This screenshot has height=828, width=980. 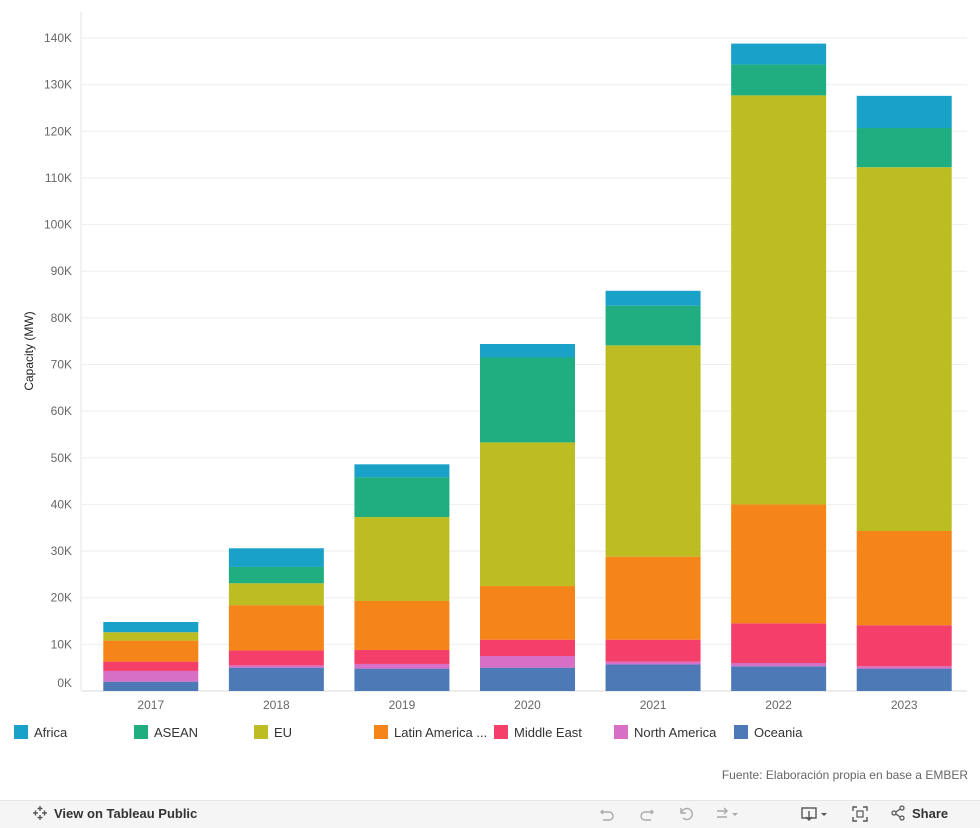 What do you see at coordinates (607, 814) in the screenshot?
I see `undo-icon` at bounding box center [607, 814].